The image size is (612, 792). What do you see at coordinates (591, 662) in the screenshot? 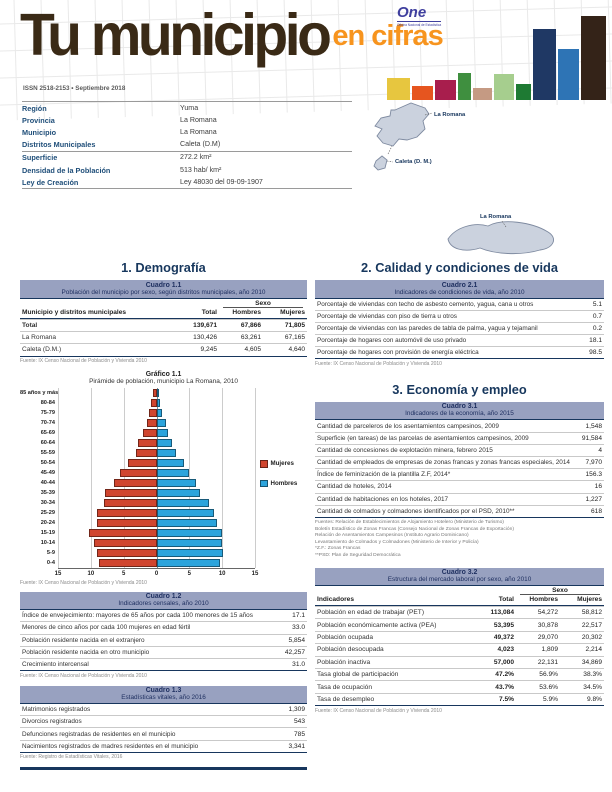
I see `cell: 34,869` at bounding box center [591, 662].